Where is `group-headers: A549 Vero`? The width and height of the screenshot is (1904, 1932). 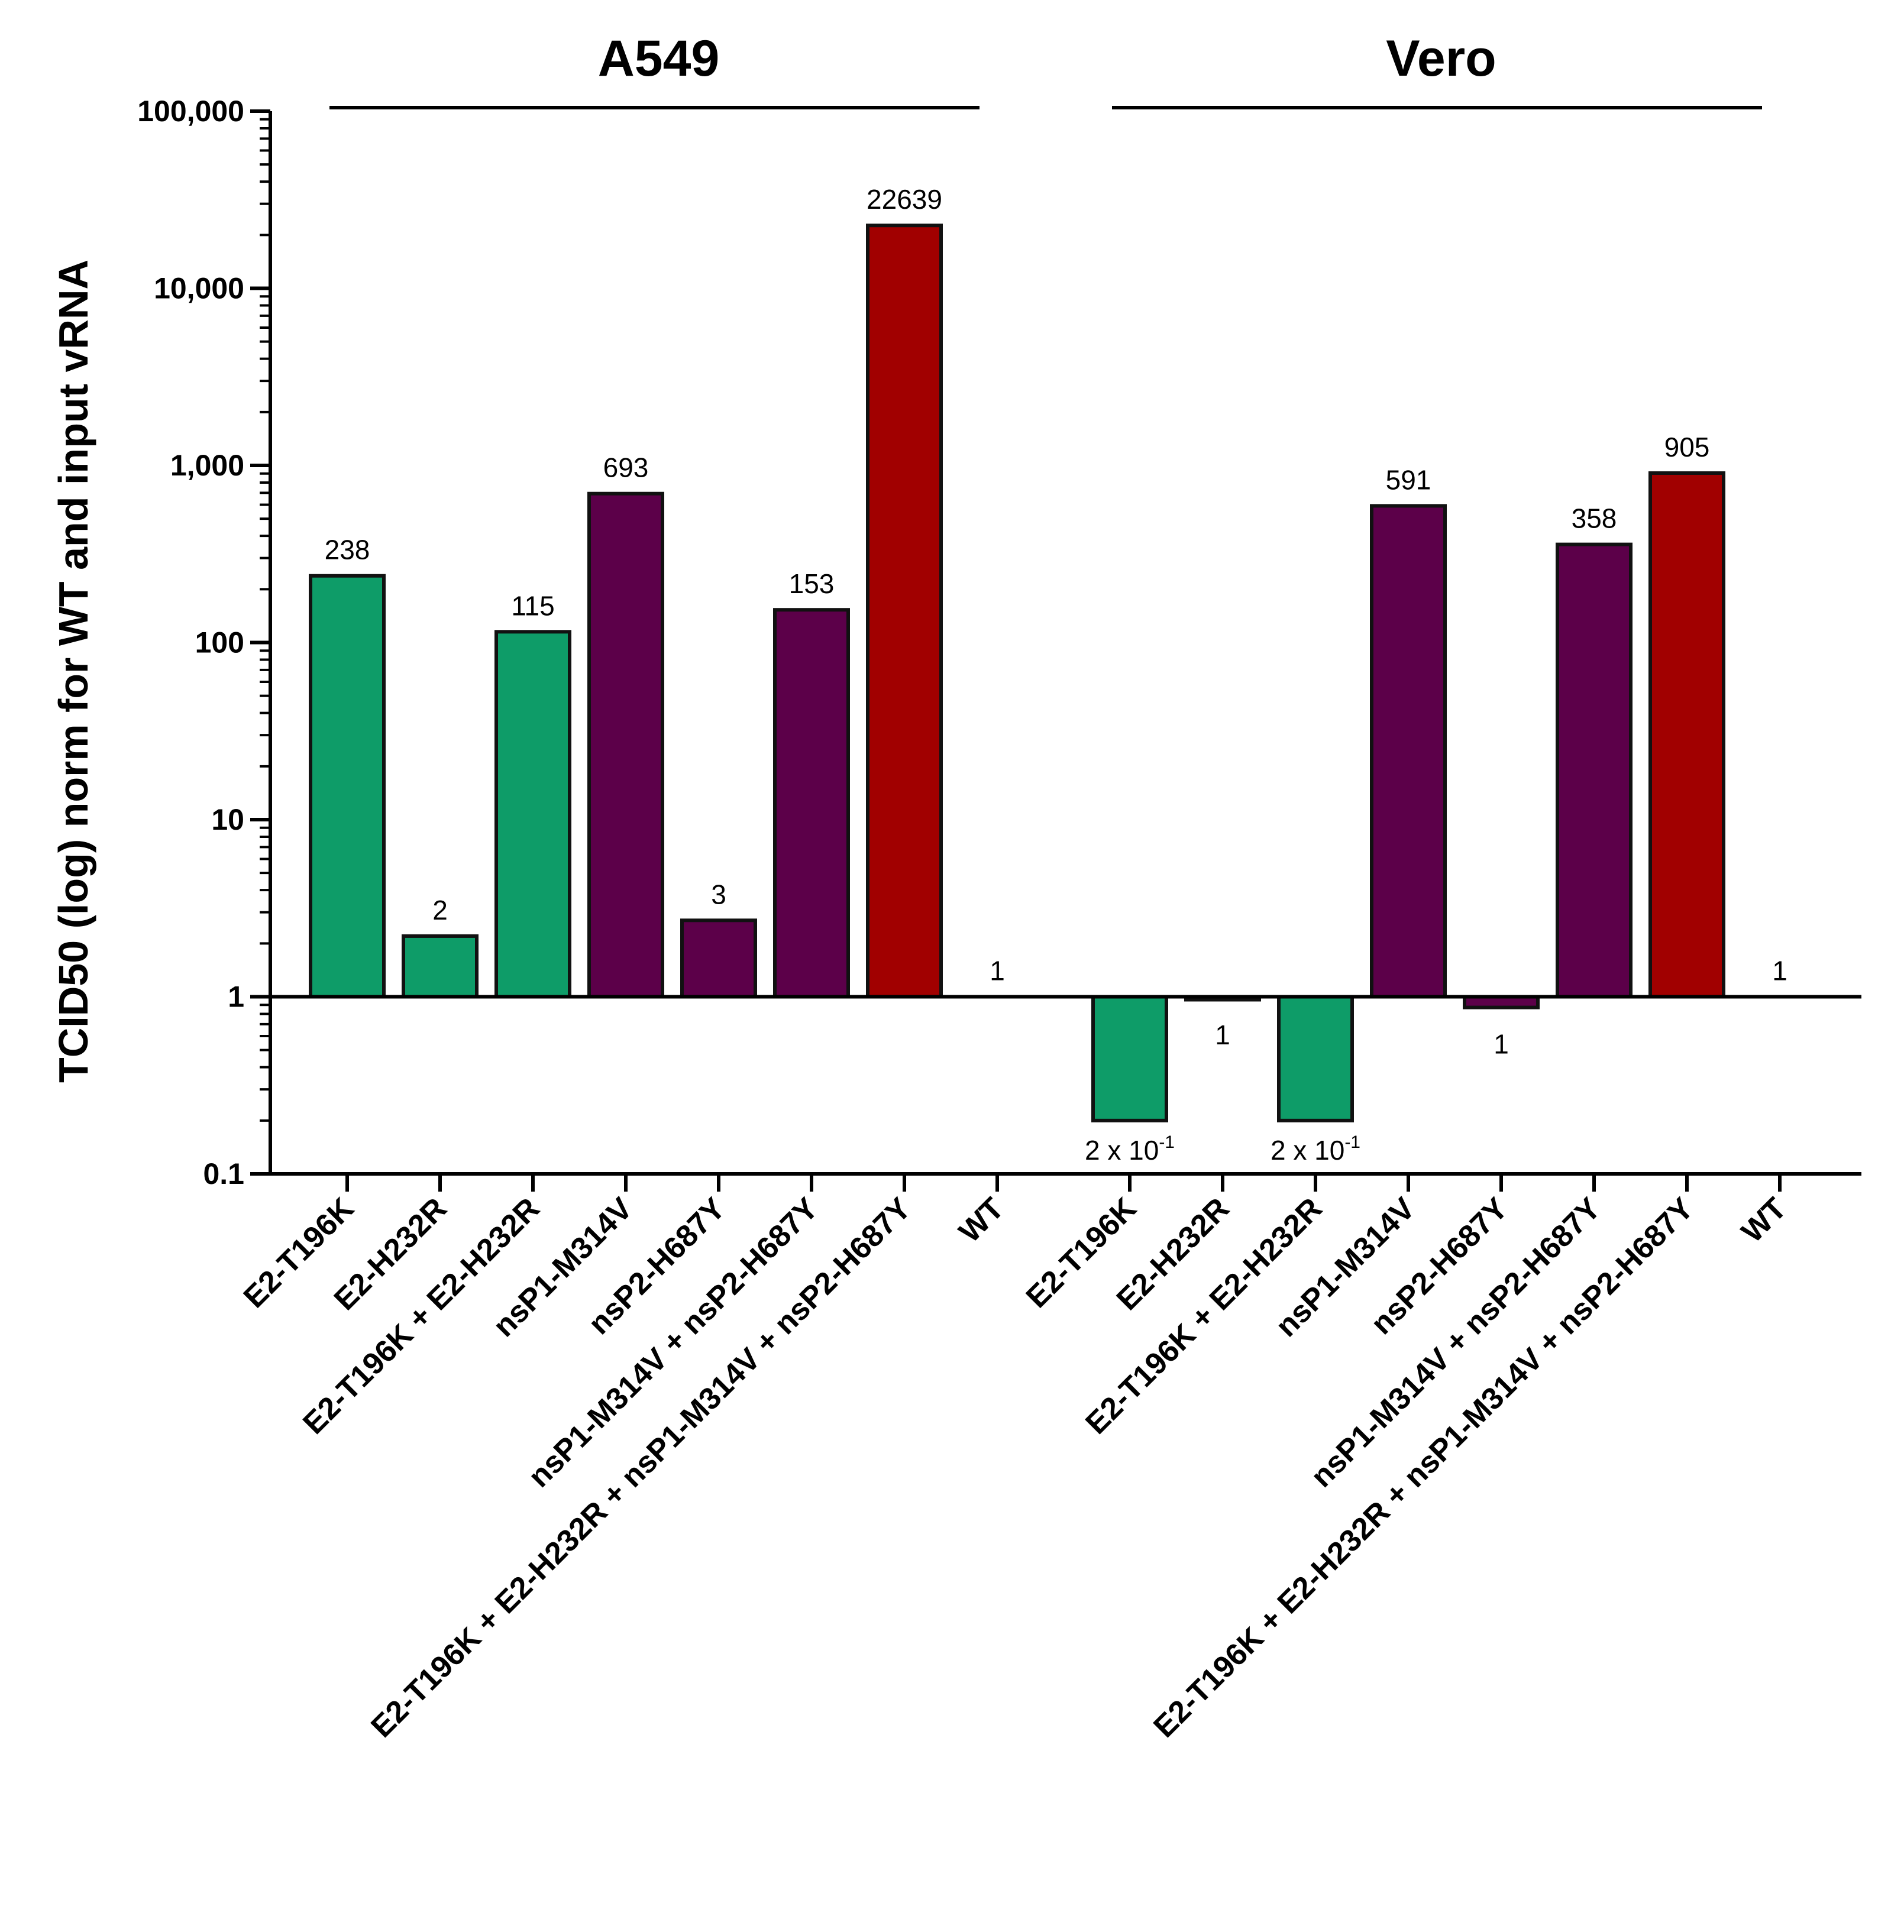
group-headers: A549 Vero is located at coordinates (1045, 69).